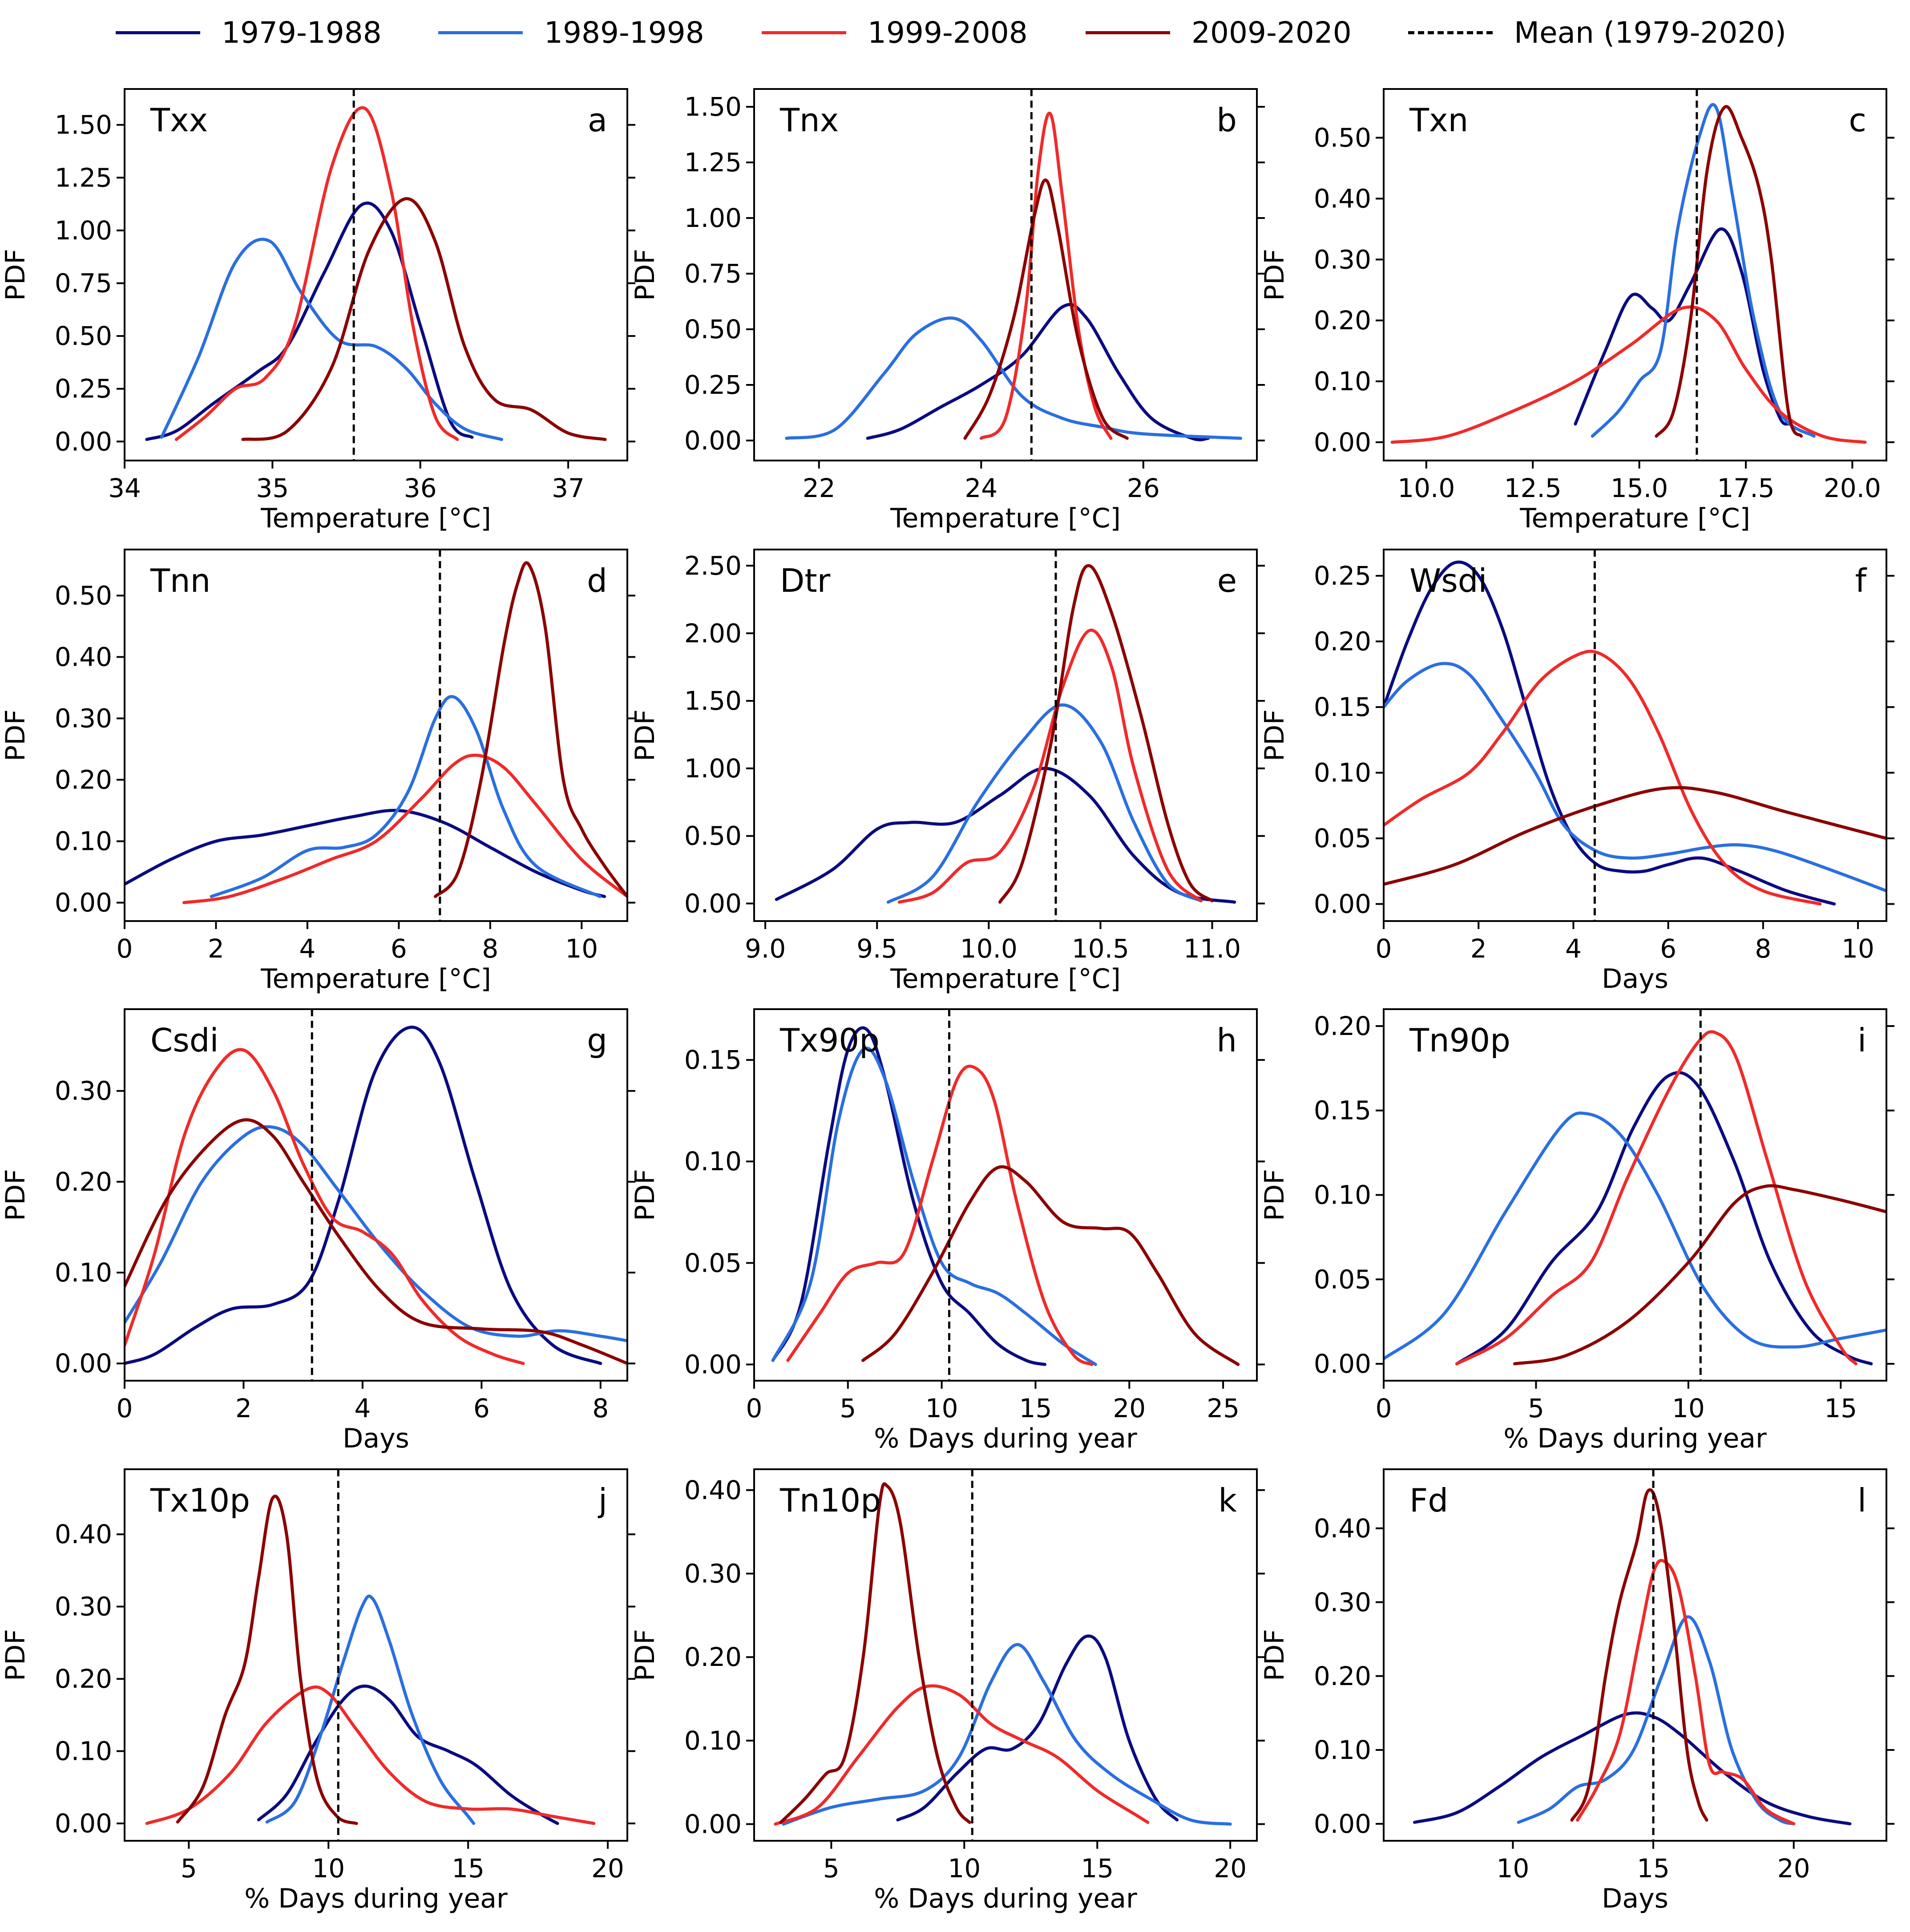  I want to click on x-tick-label: 12.5, so click(1533, 488).